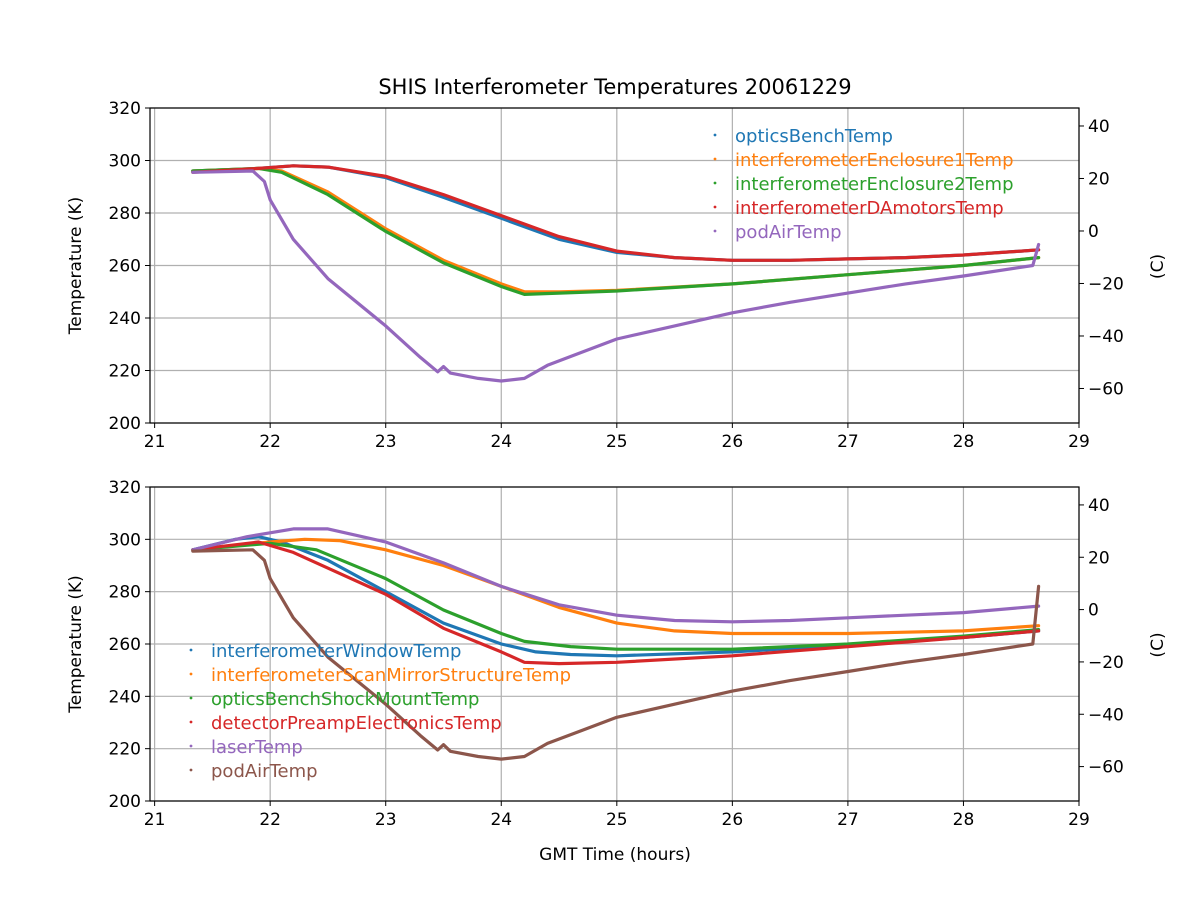 This screenshot has width=1200, height=900. I want to click on series-detectorPreampElectronicsTemp, so click(616, 603).